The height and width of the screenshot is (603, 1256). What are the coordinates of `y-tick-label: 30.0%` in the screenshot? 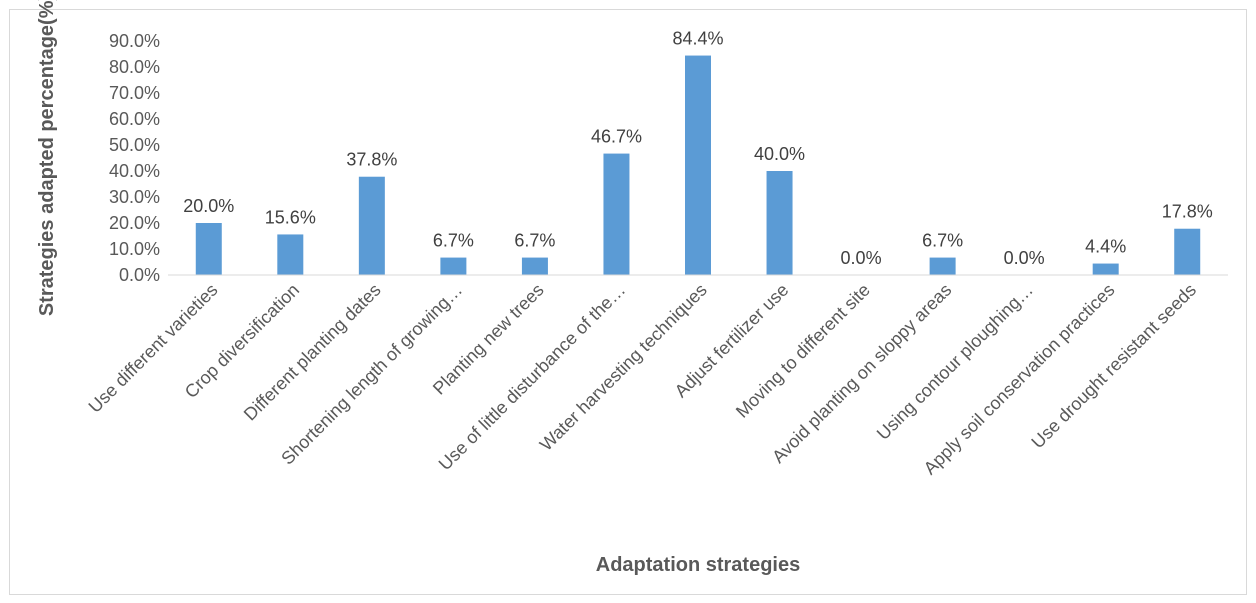 It's located at (134, 197).